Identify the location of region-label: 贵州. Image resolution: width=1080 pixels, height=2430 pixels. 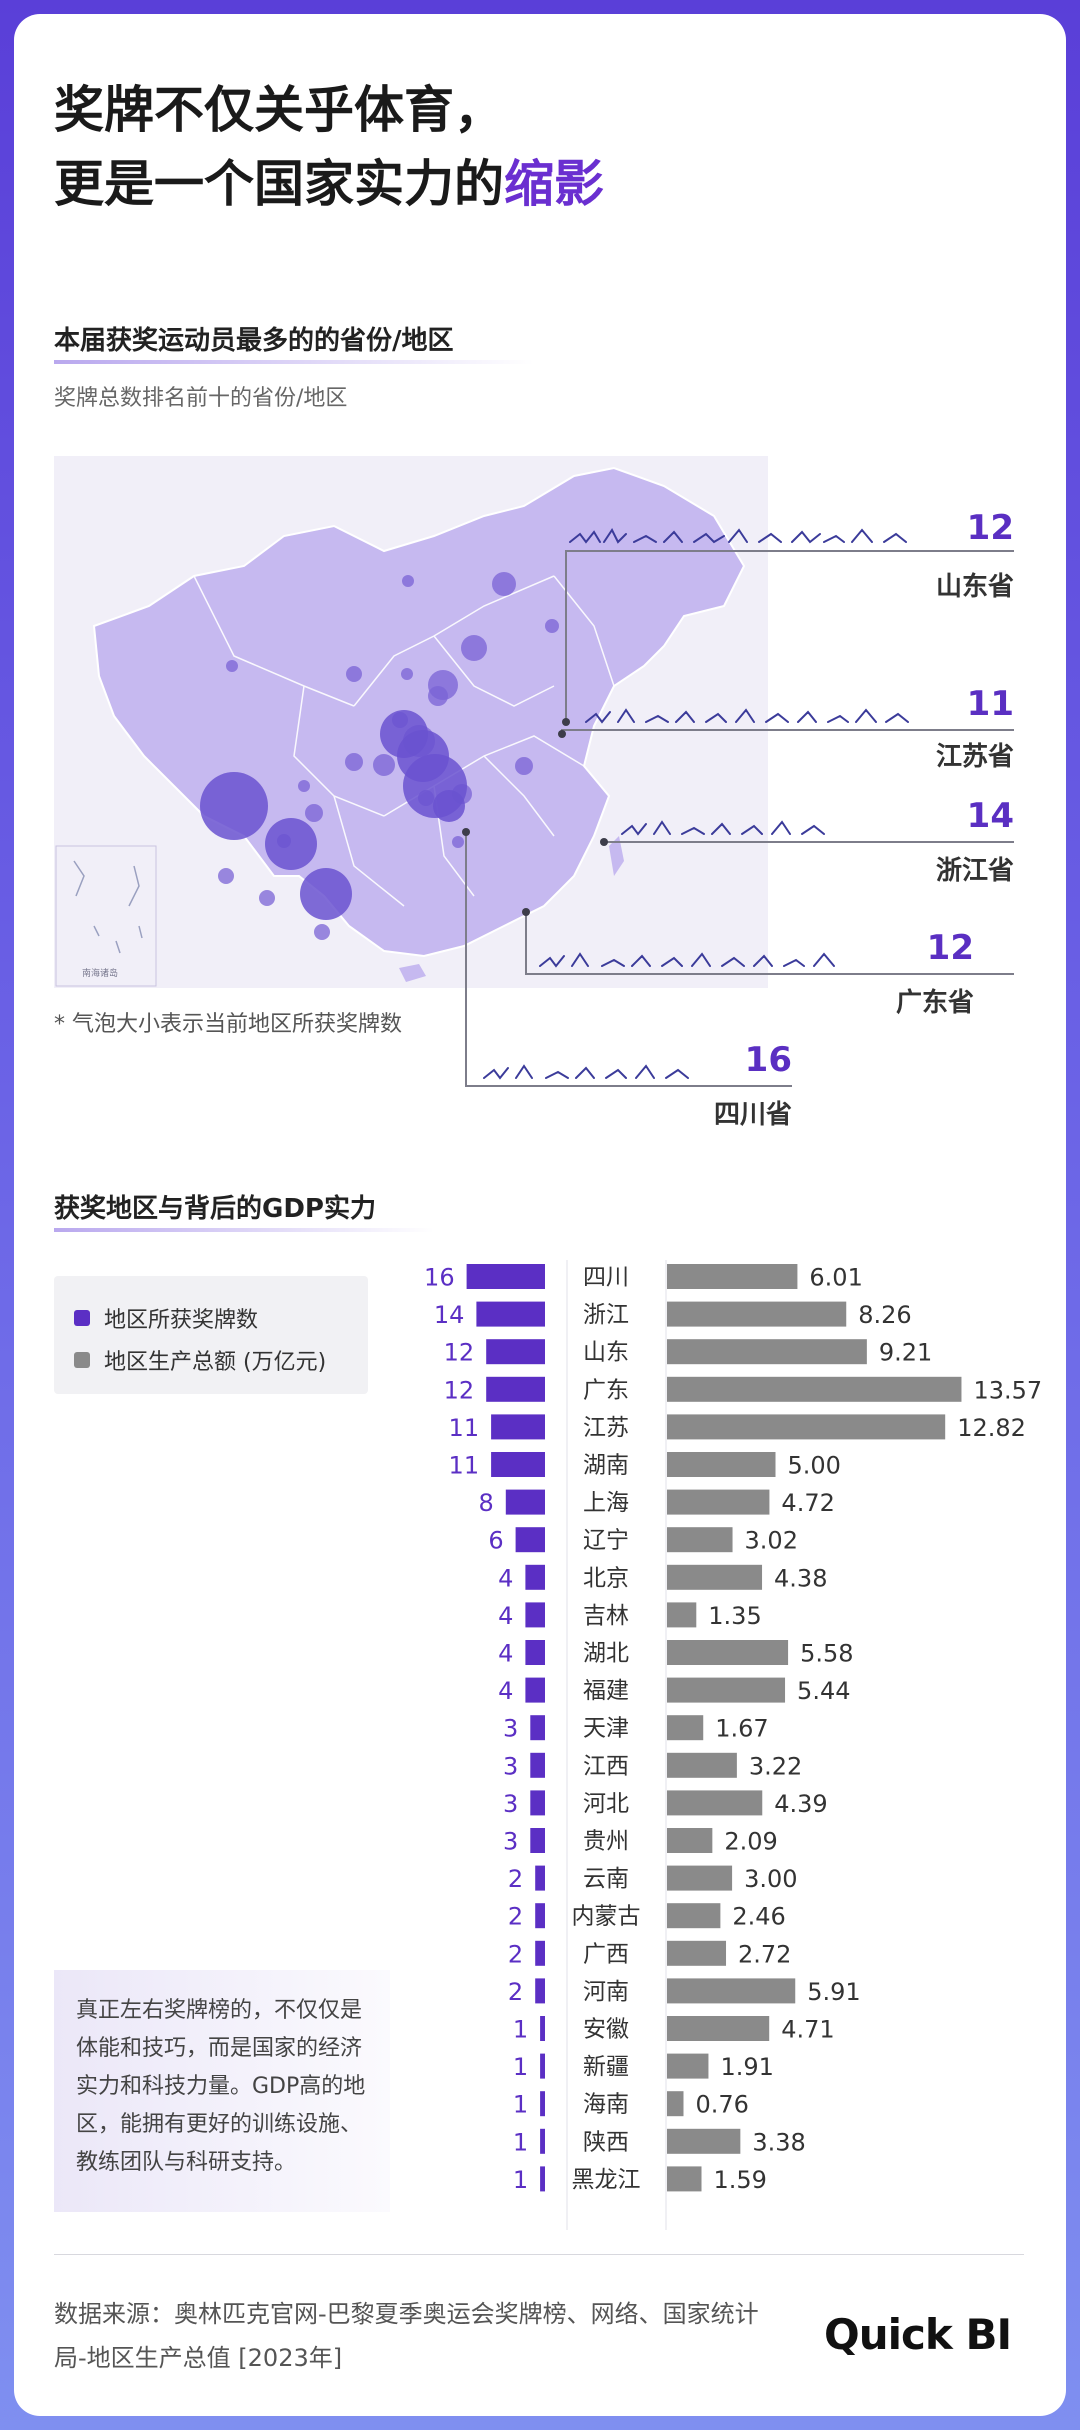
(606, 1842).